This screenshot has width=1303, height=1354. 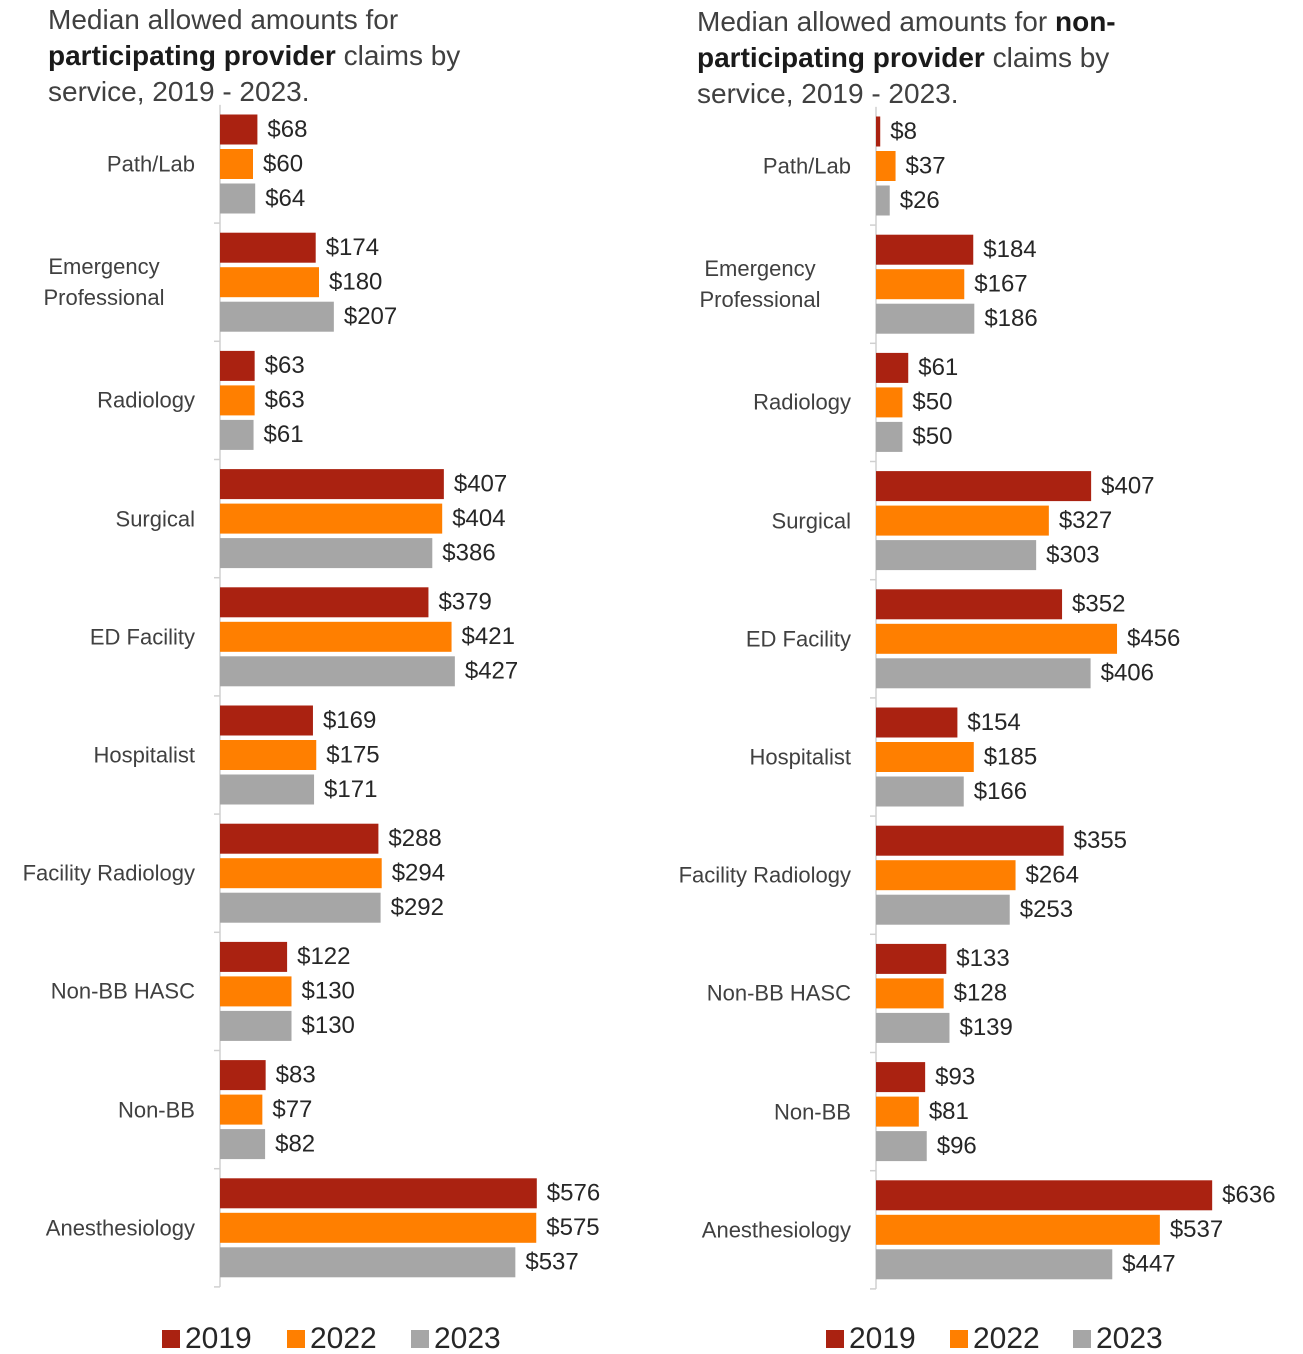 I want to click on value-label: $404, so click(x=478, y=518).